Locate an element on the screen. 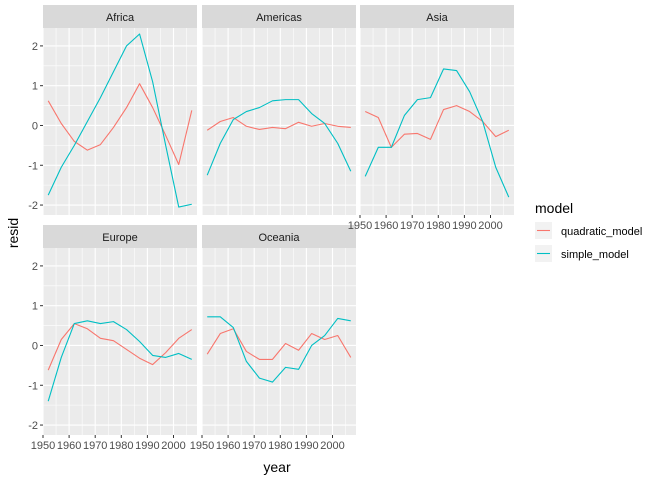 The width and height of the screenshot is (672, 480). strip-americas is located at coordinates (279, 16).